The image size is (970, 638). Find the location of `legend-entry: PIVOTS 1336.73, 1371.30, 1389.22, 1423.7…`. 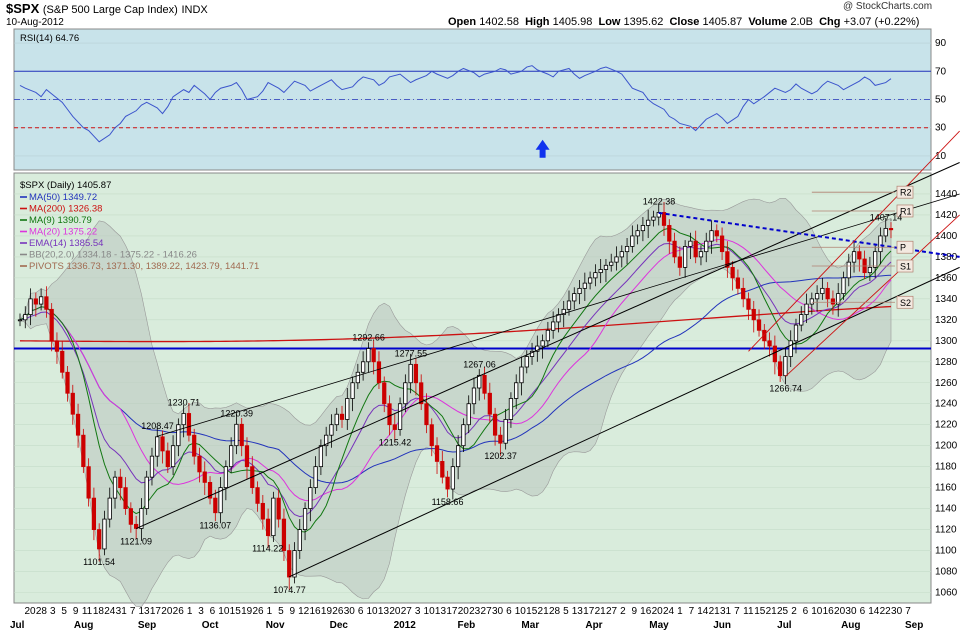

legend-entry: PIVOTS 1336.73, 1371.30, 1389.22, 1423.7… is located at coordinates (144, 266).